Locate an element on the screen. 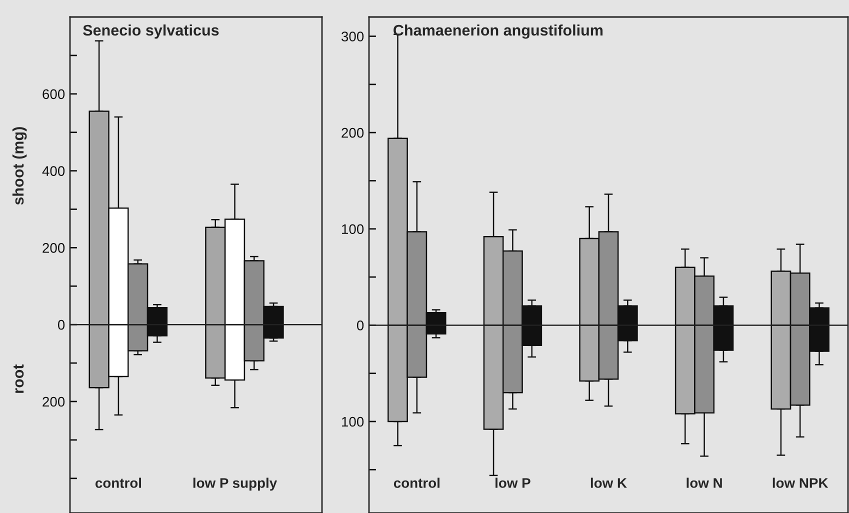  y-tick-label: 600 is located at coordinates (53, 94).